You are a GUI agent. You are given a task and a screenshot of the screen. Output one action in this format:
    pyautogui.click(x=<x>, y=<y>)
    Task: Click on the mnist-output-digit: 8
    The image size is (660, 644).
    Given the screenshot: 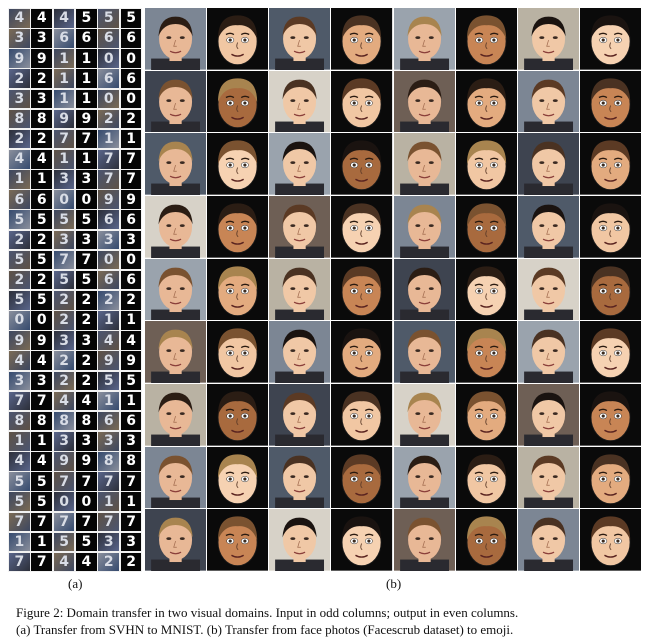 What is the action you would take?
    pyautogui.click(x=42, y=421)
    